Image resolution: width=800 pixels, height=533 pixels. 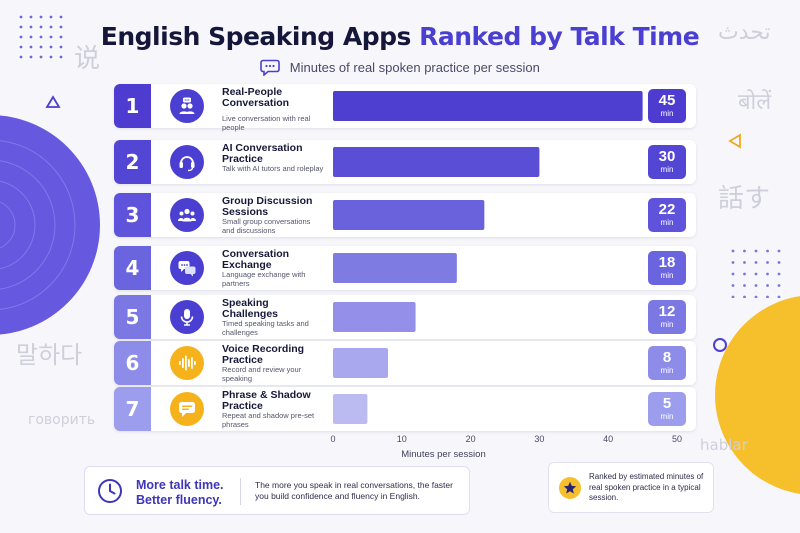 I want to click on app-description: Repeat and shadow pre-set phrases, so click(x=268, y=420).